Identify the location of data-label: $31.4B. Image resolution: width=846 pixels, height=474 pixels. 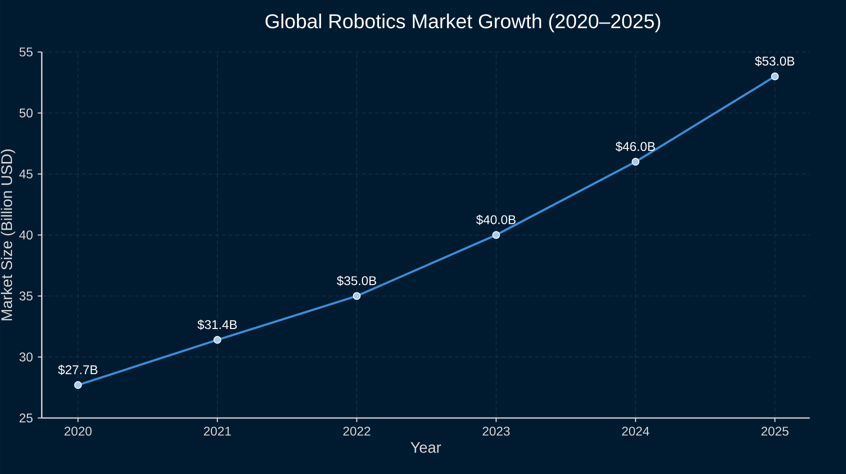
(217, 325).